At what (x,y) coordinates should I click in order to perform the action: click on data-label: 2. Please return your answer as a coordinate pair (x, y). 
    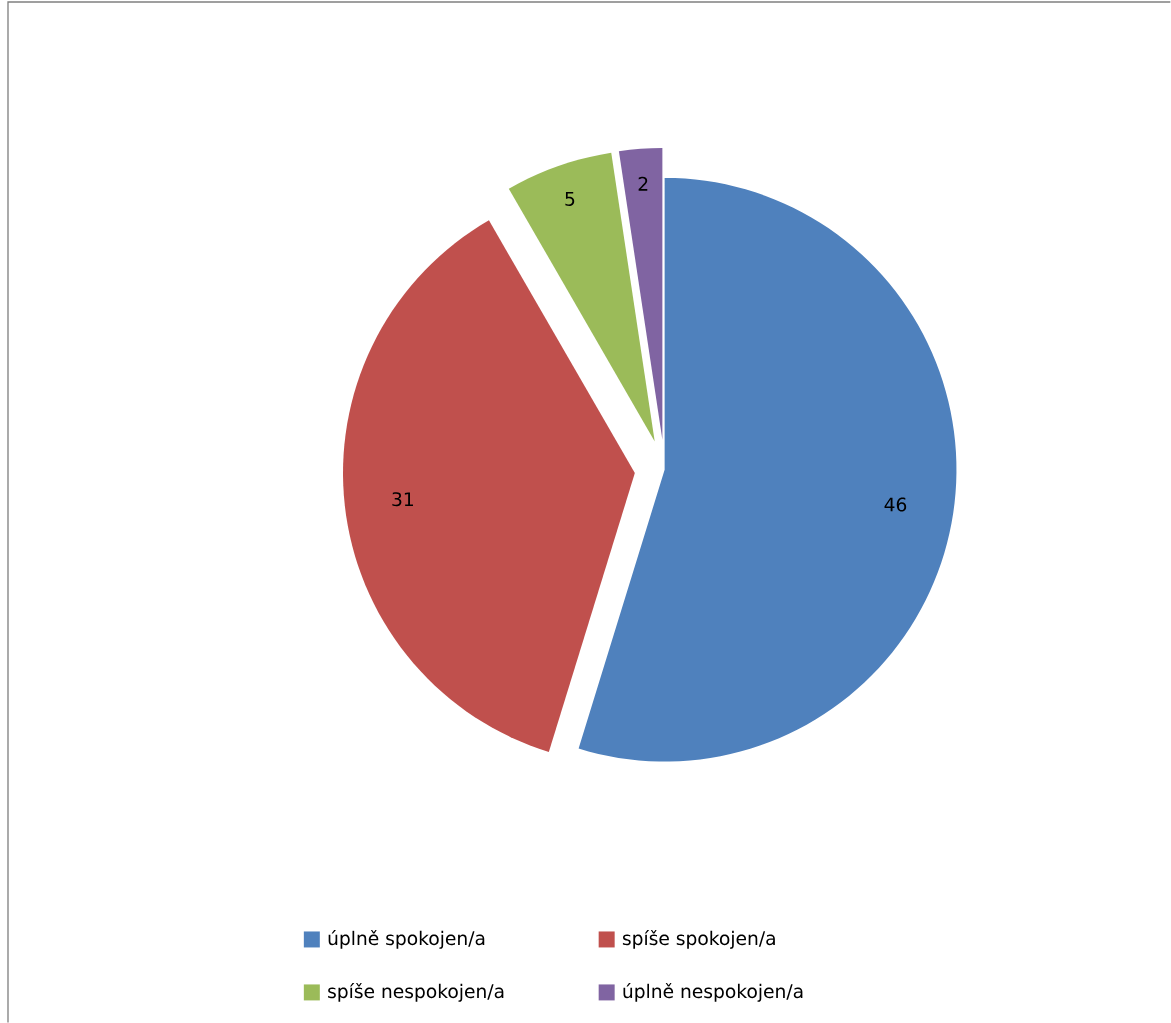
    Looking at the image, I should click on (643, 183).